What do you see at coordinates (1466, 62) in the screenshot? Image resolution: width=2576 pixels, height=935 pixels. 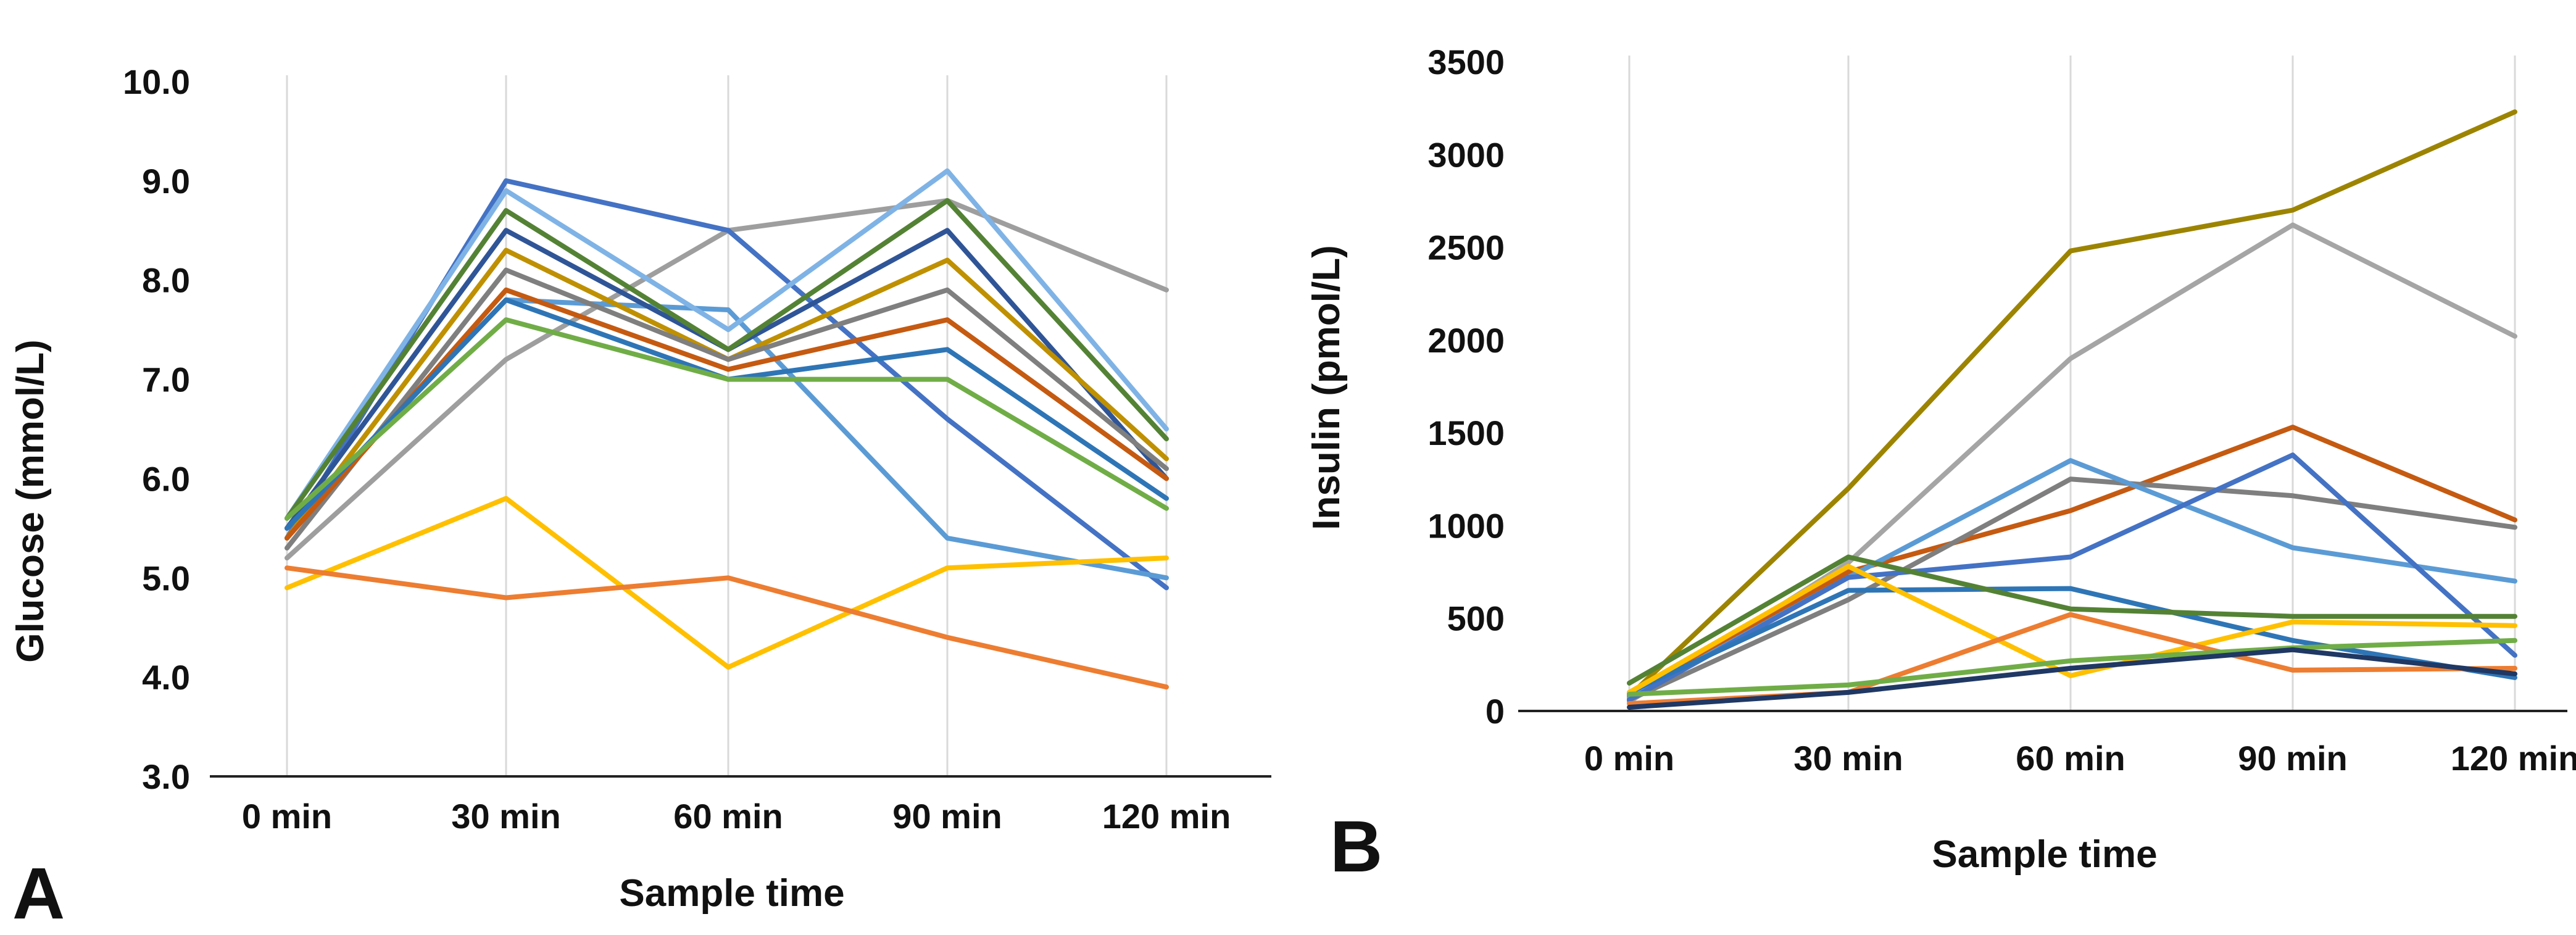 I see `y-tick-label-insulin-7: 3500` at bounding box center [1466, 62].